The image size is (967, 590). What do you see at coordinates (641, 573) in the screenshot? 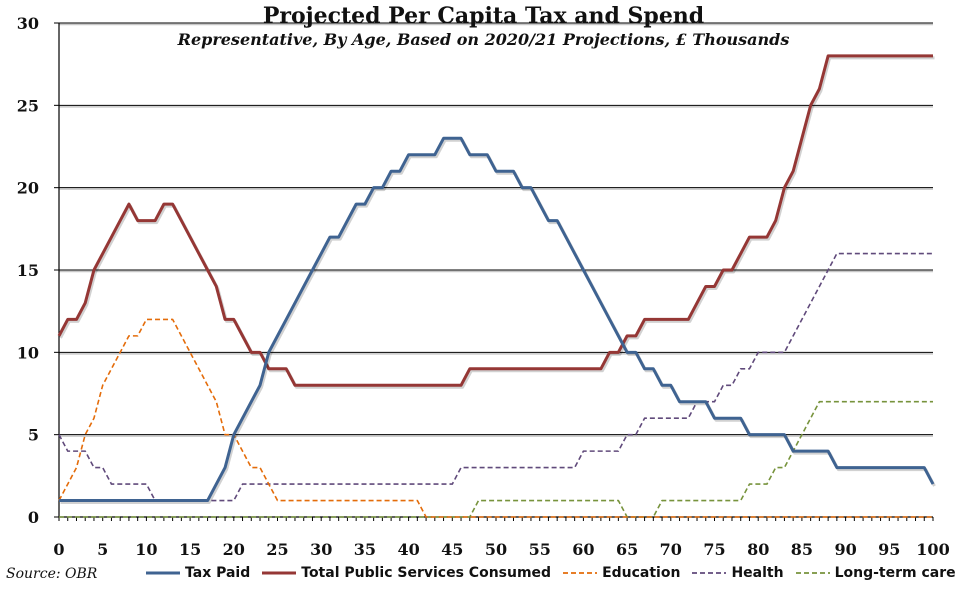
I see `legend-label-education: Education` at bounding box center [641, 573].